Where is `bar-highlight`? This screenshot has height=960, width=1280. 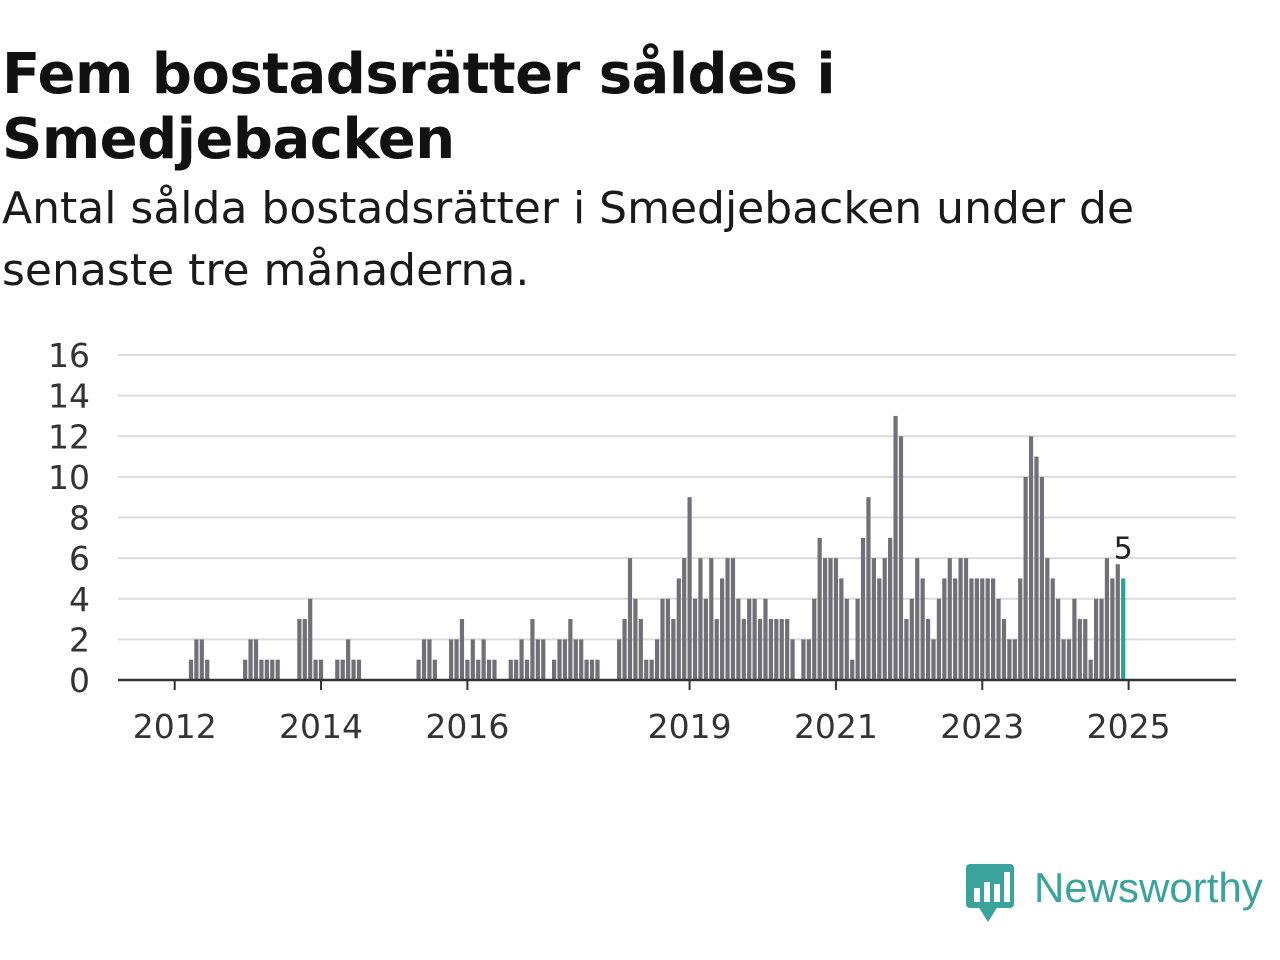 bar-highlight is located at coordinates (1123, 629).